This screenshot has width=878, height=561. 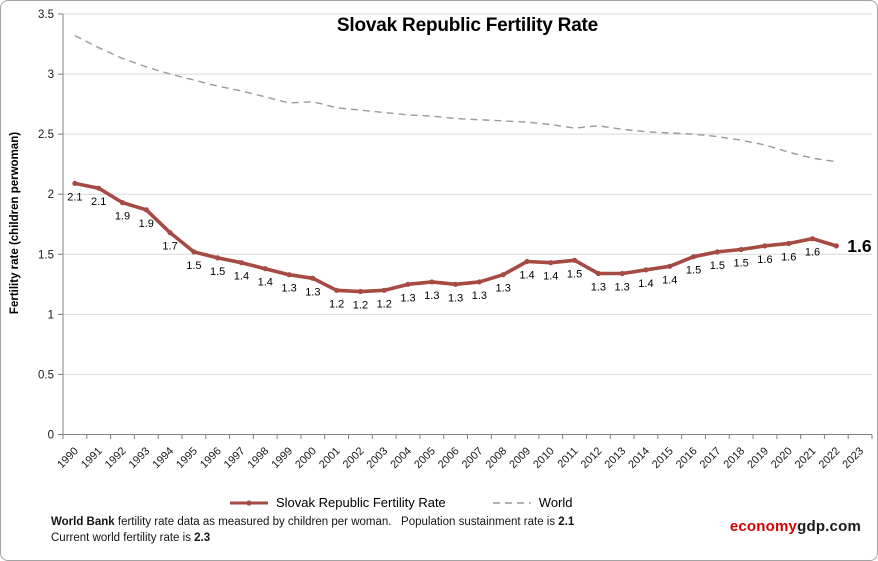 I want to click on x-tick-label: 2017, so click(x=711, y=458).